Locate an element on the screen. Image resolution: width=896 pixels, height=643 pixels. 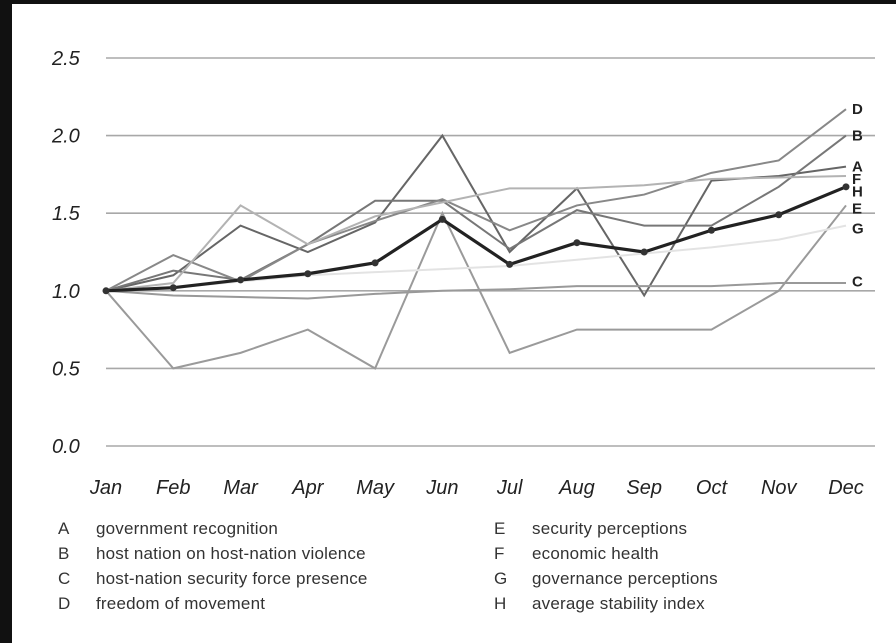
legend-label: host nation on host-nation violence is located at coordinates (231, 553).